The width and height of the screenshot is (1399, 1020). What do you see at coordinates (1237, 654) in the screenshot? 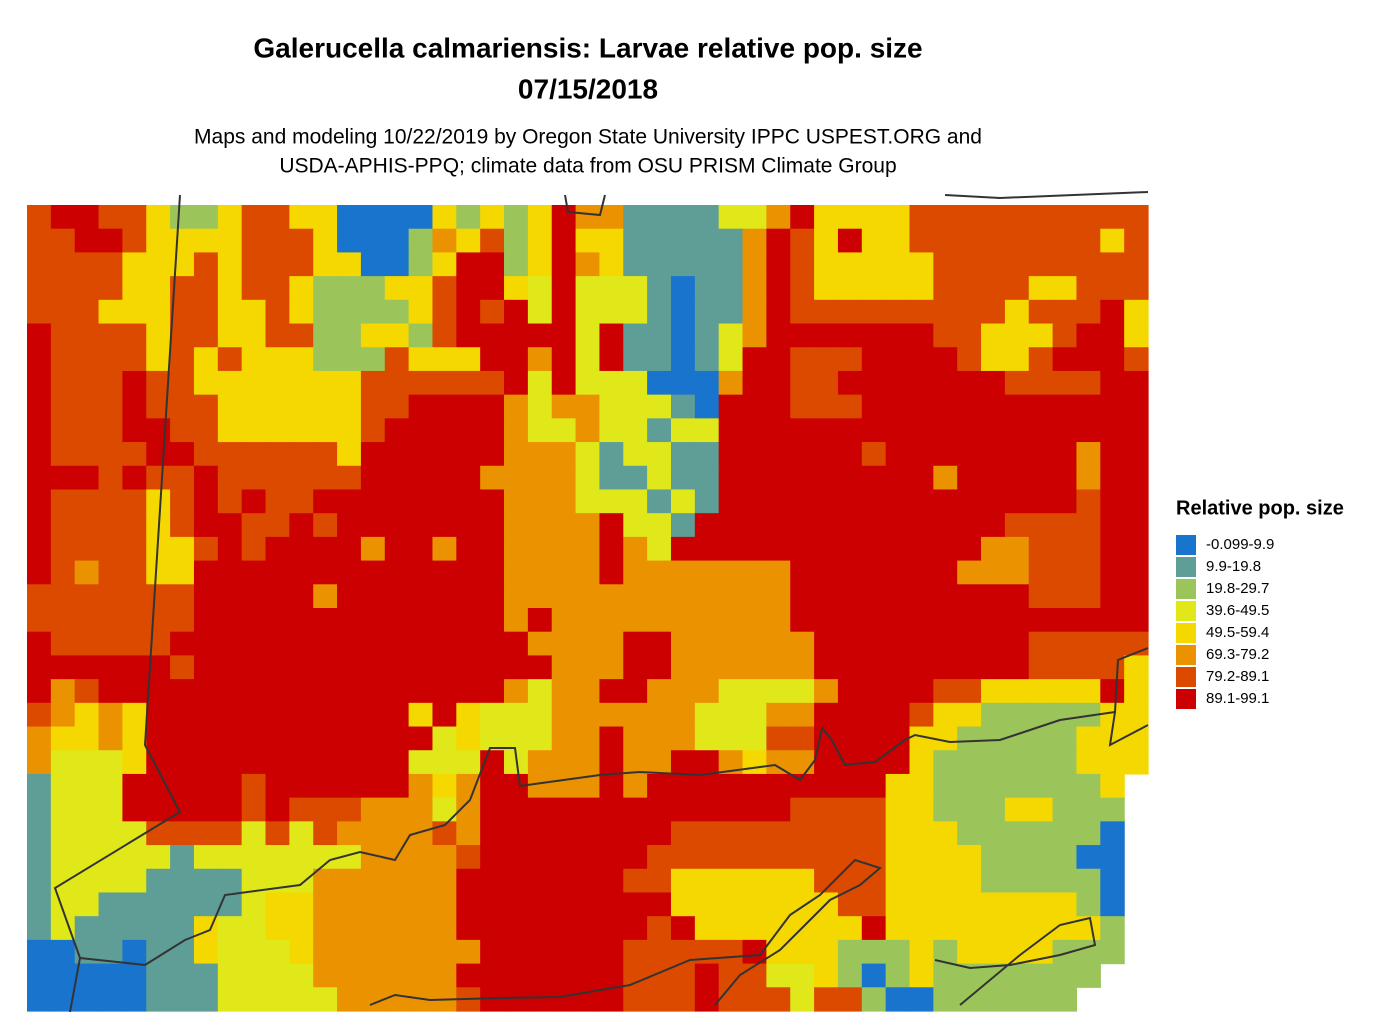
I see `legend-label: 69.3-79.2` at bounding box center [1237, 654].